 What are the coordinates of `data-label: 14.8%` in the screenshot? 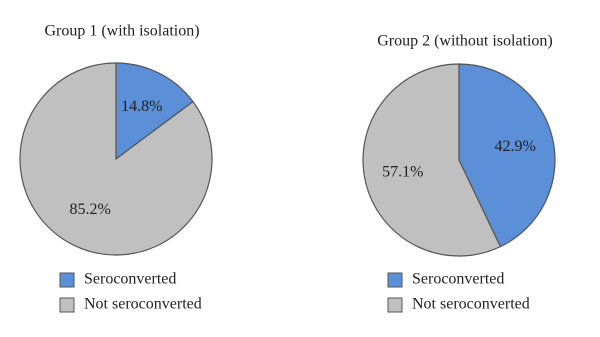 It's located at (141, 106).